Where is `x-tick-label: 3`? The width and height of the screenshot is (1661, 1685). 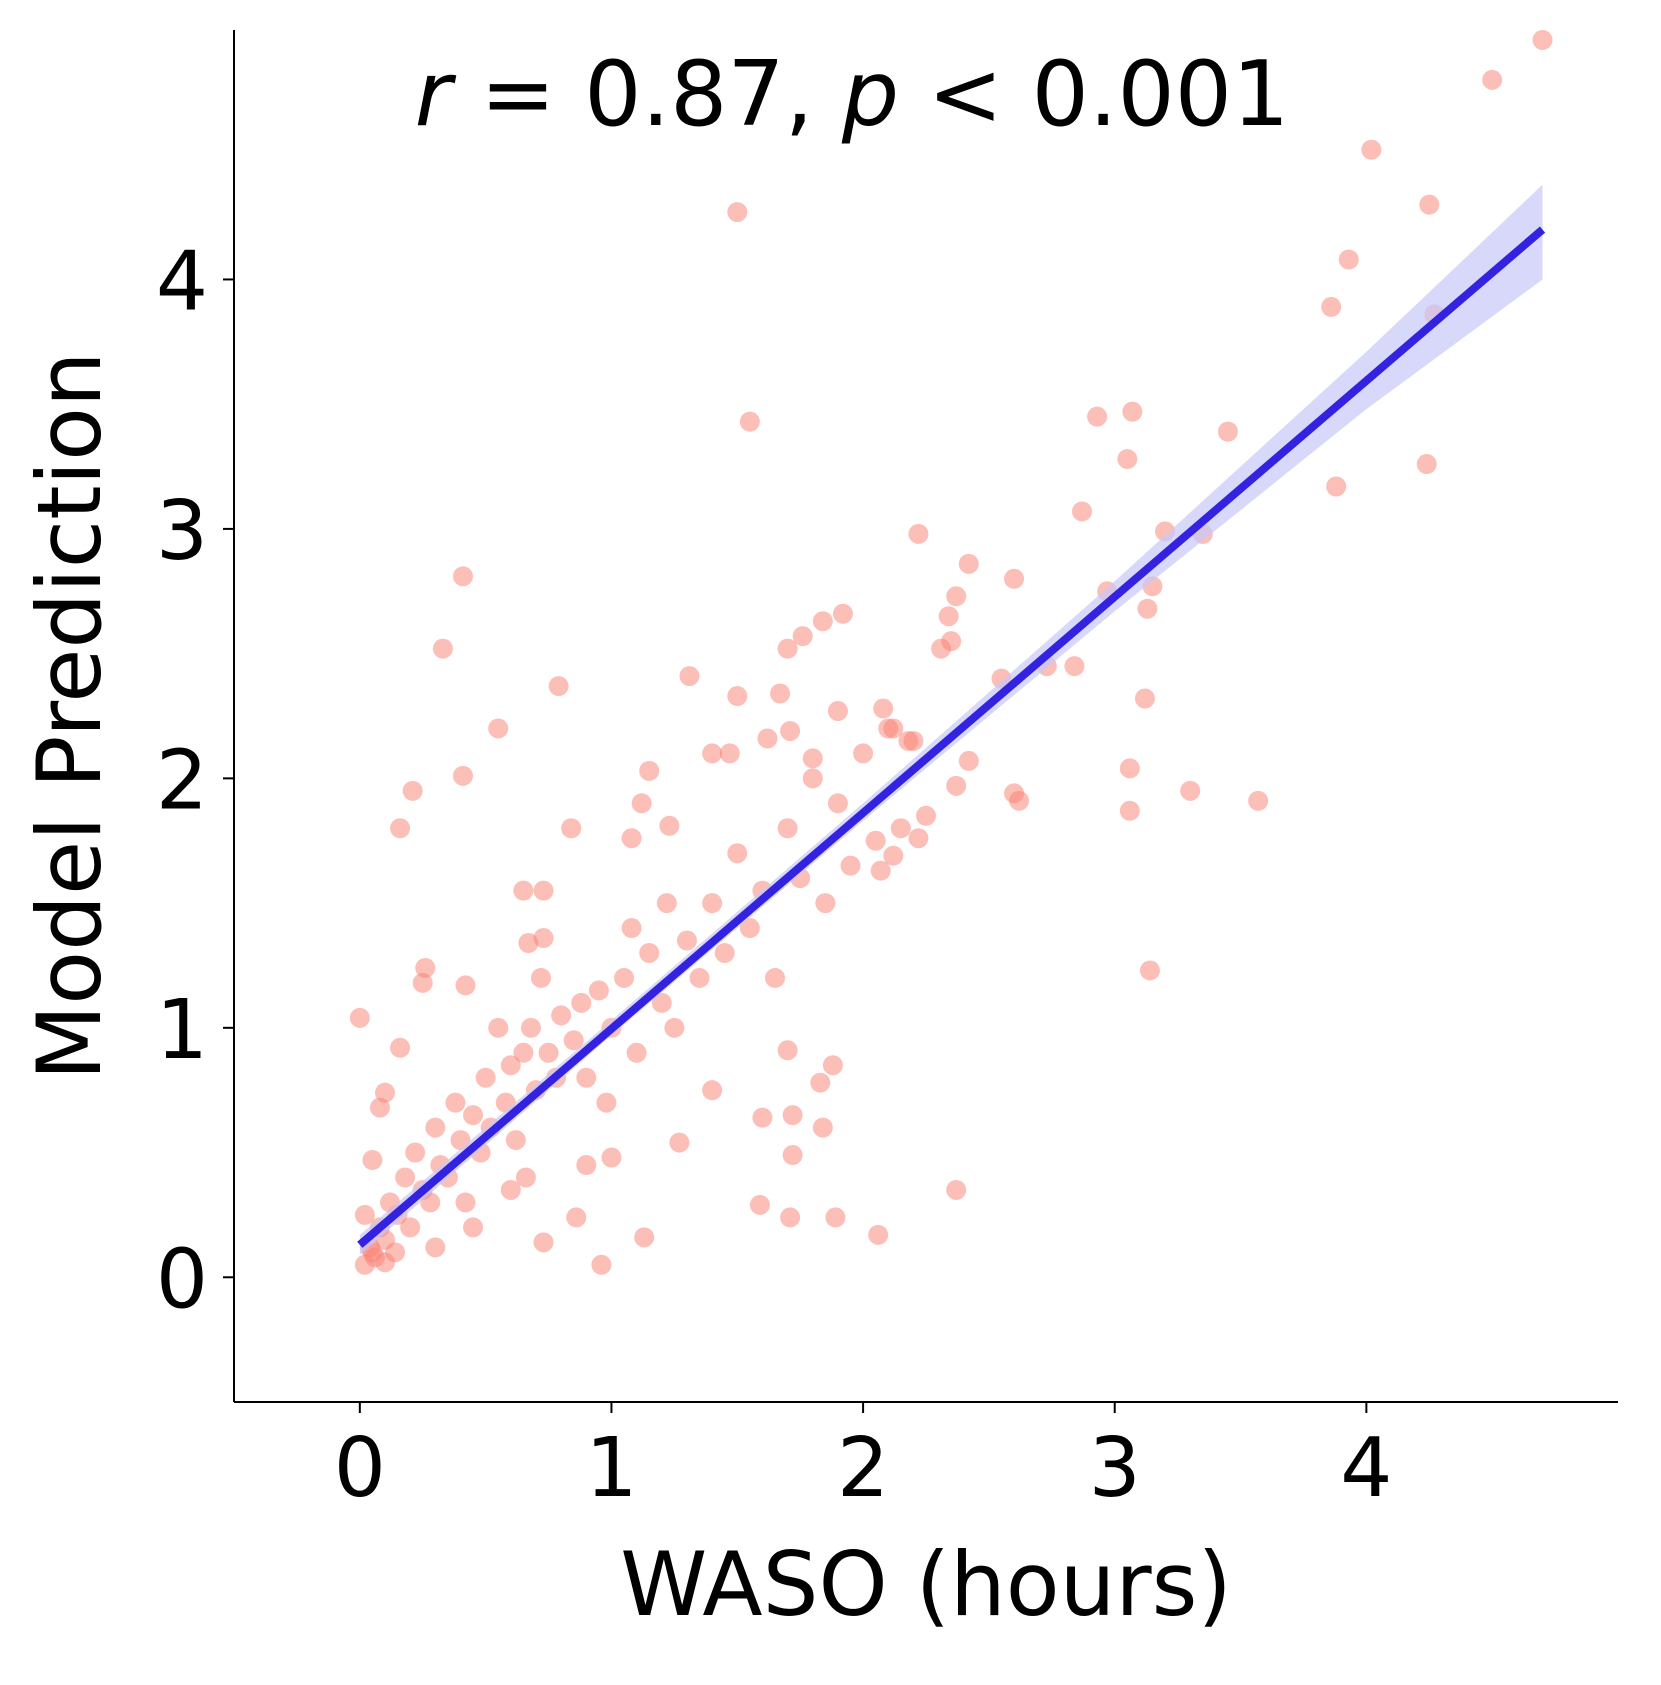 x-tick-label: 3 is located at coordinates (1115, 1468).